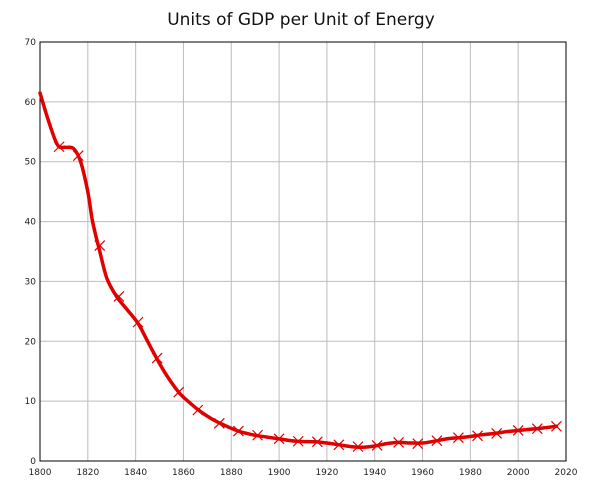 This screenshot has width=602, height=493. Describe the element at coordinates (31, 43) in the screenshot. I see `y-tick-label: 70` at that location.